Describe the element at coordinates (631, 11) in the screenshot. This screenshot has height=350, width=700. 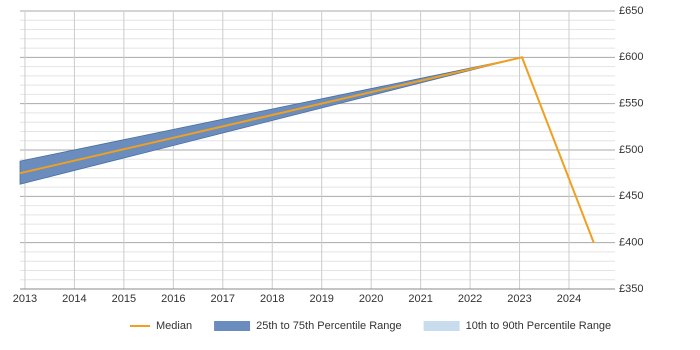
I see `y-tick-label: £650` at that location.